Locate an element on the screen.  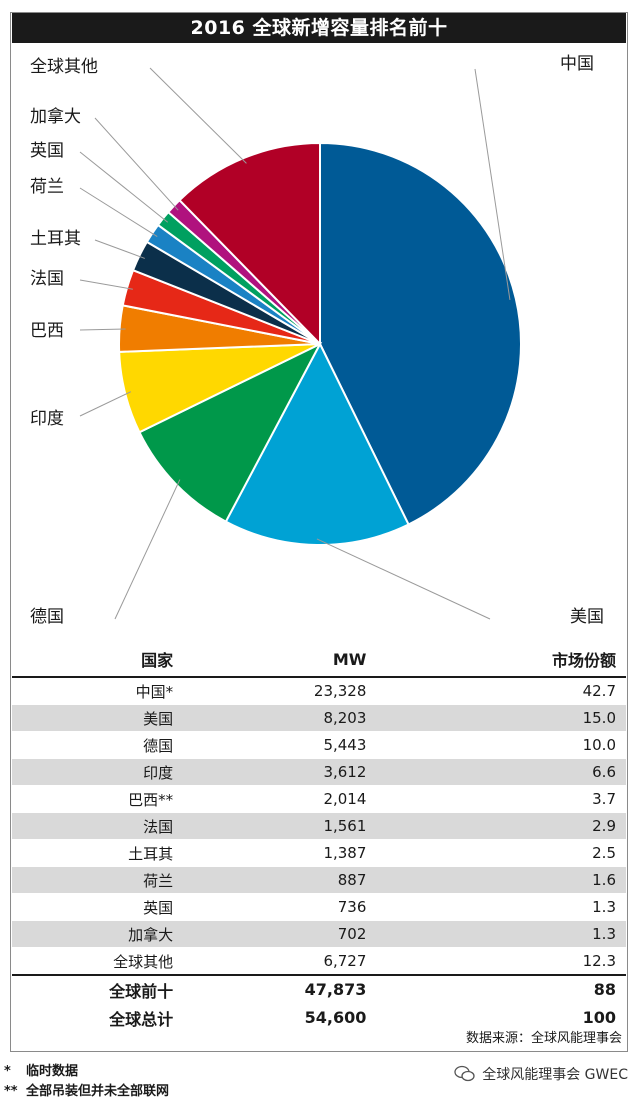
table-row: 英国 736 1.3 is located at coordinates (319, 907).